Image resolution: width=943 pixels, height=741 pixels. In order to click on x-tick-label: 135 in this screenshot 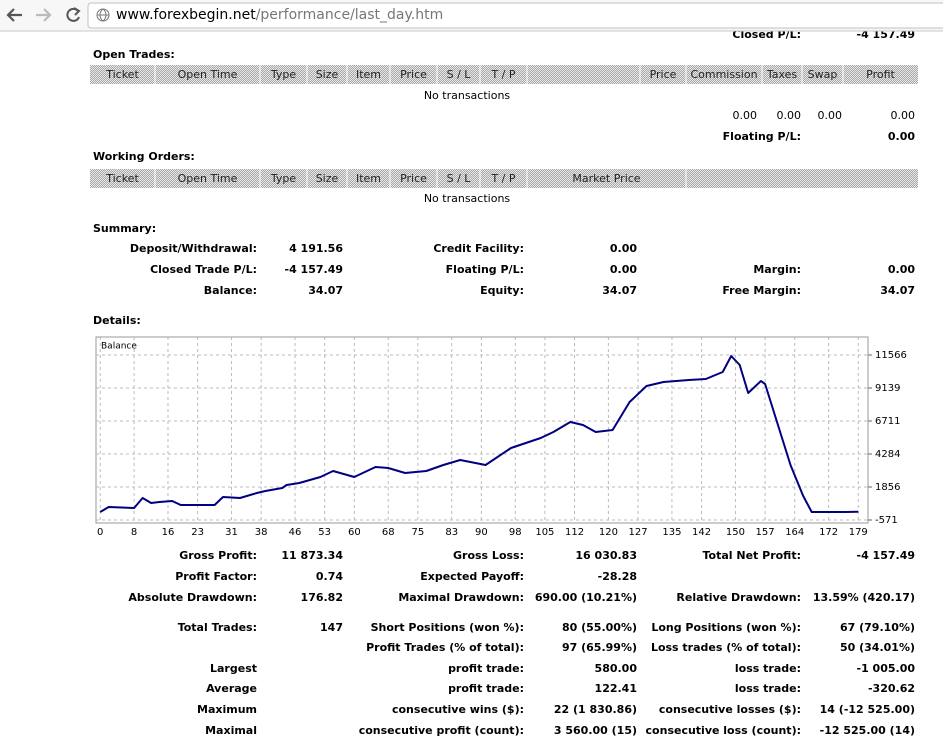, I will do `click(671, 532)`.